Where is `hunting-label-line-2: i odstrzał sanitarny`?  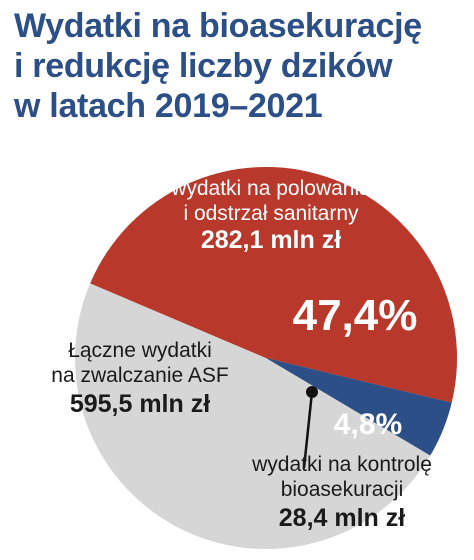
hunting-label-line-2: i odstrzał sanitarny is located at coordinates (271, 213).